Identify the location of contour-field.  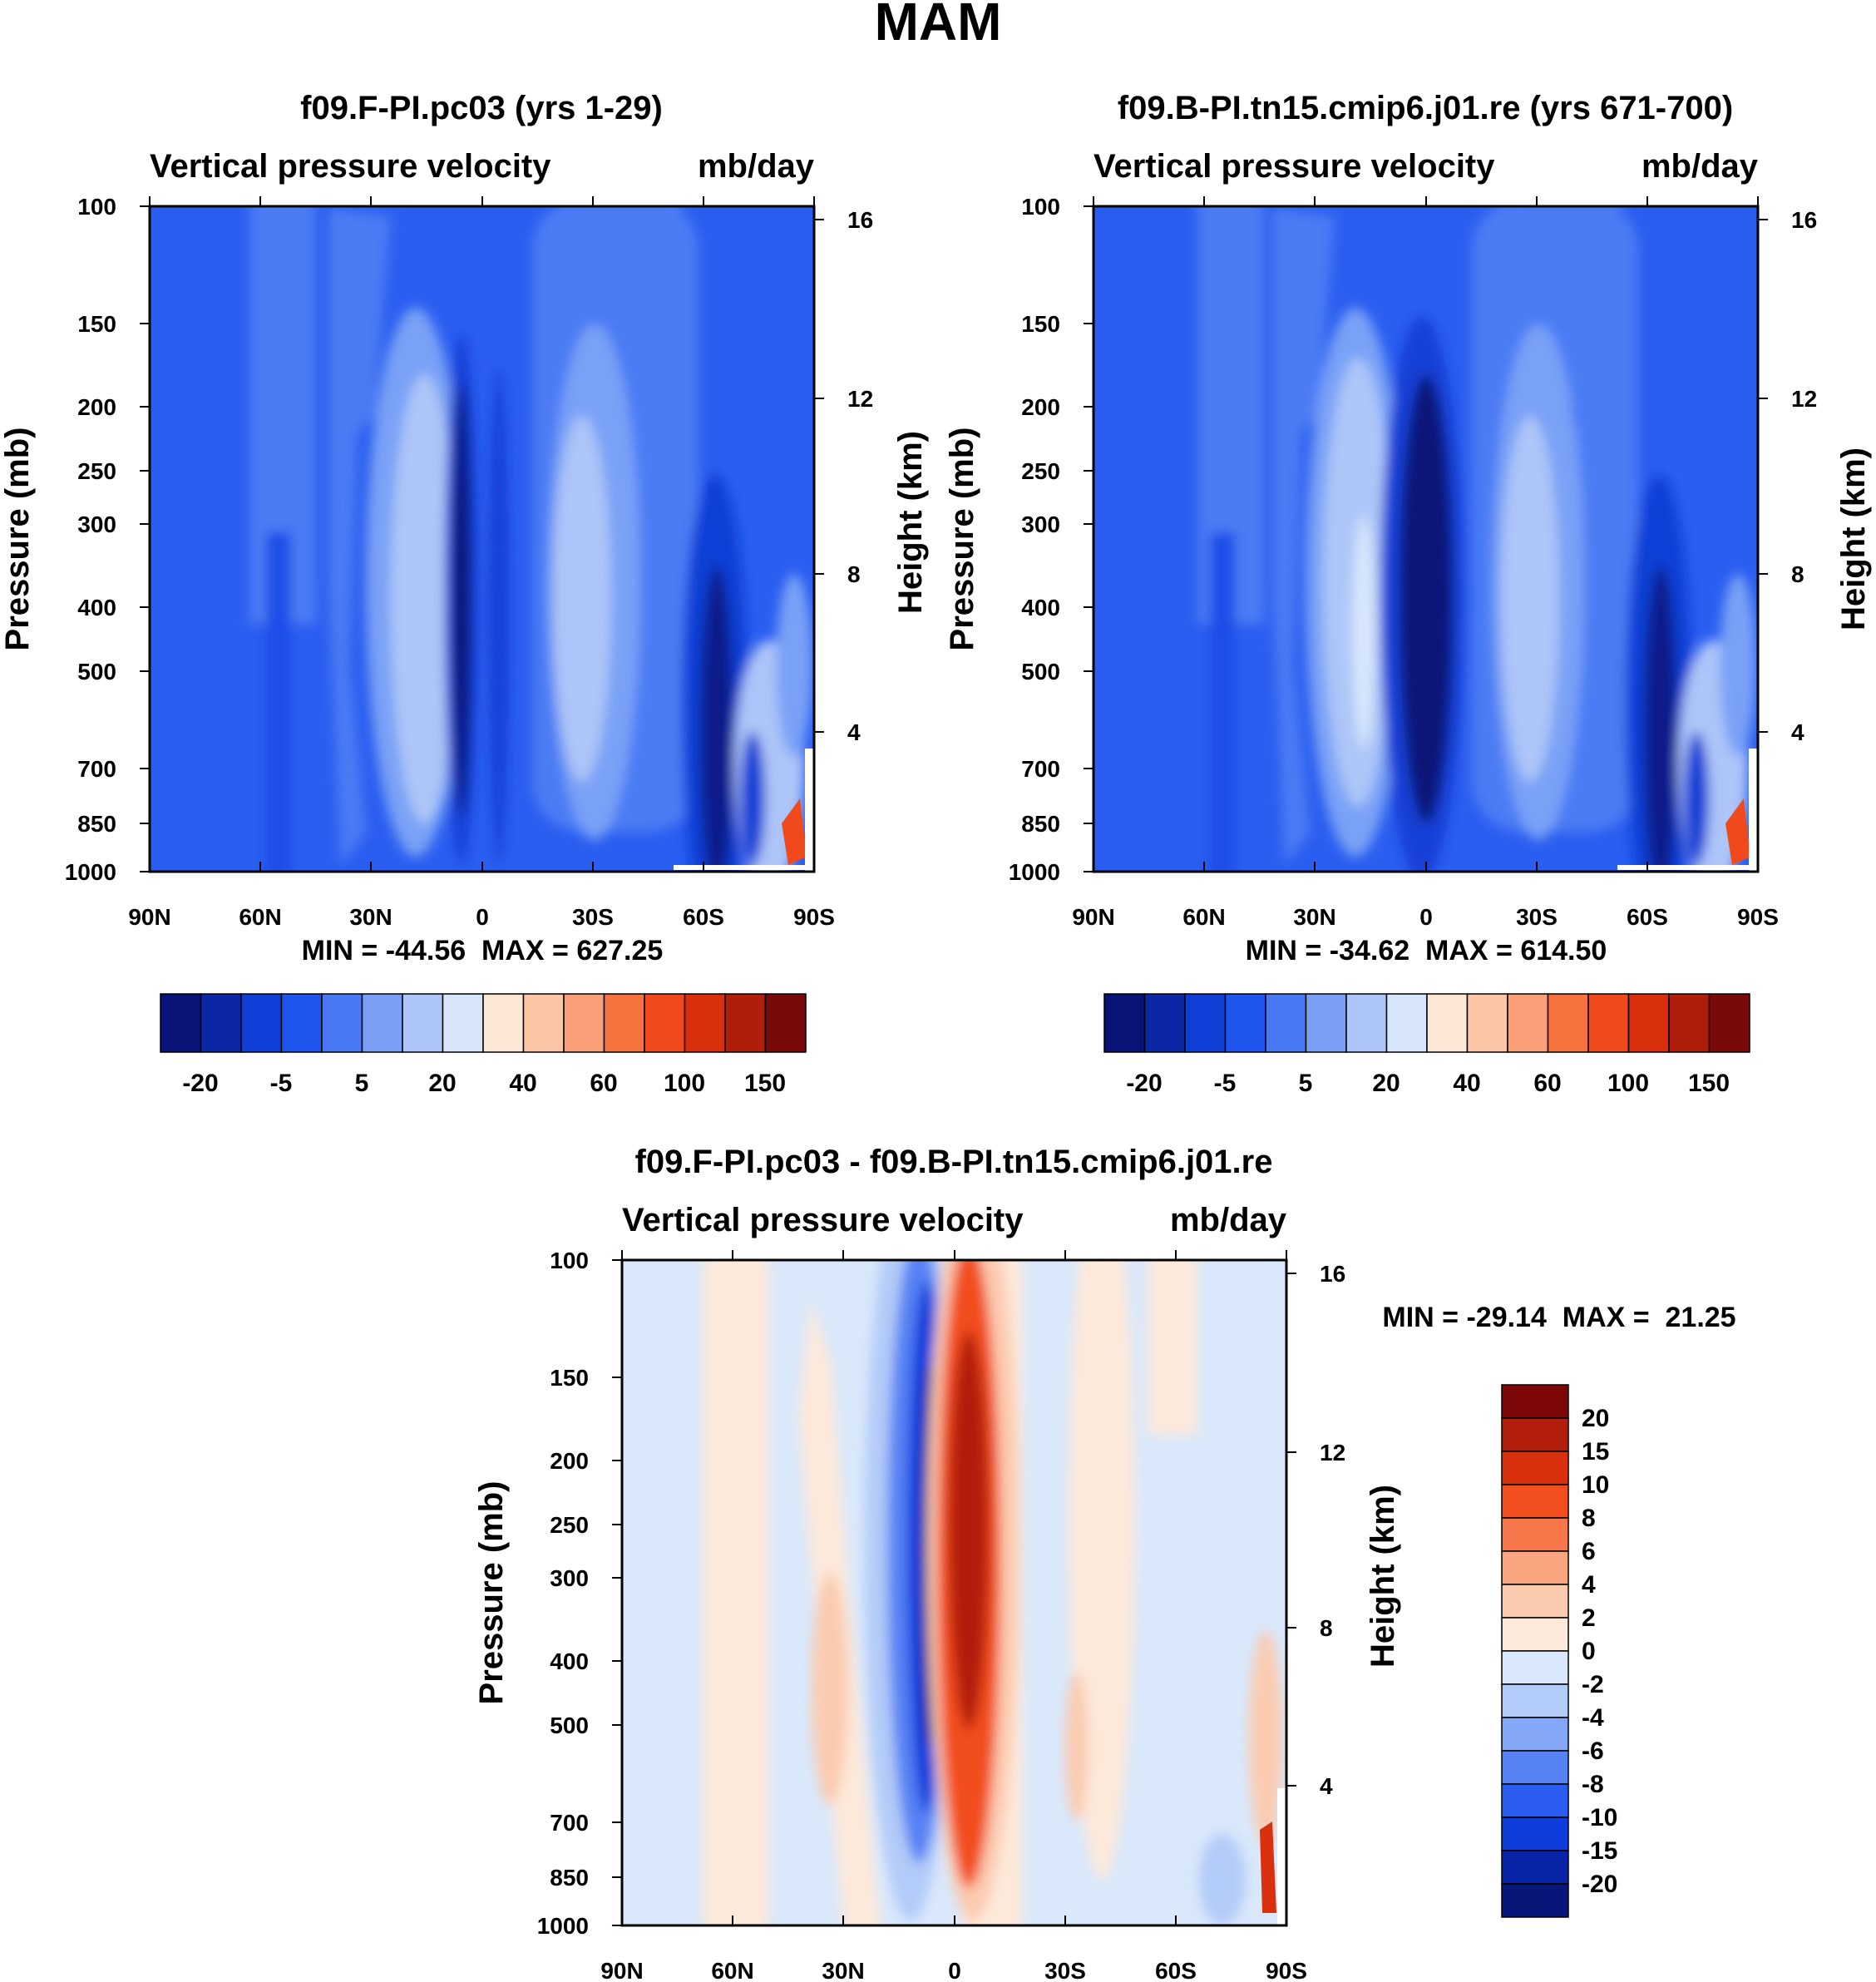
(954, 1592).